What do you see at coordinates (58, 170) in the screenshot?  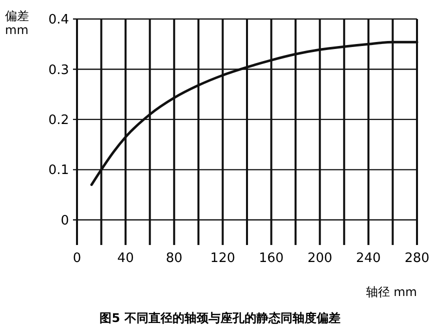 I see `y-tick-label: 0.1` at bounding box center [58, 170].